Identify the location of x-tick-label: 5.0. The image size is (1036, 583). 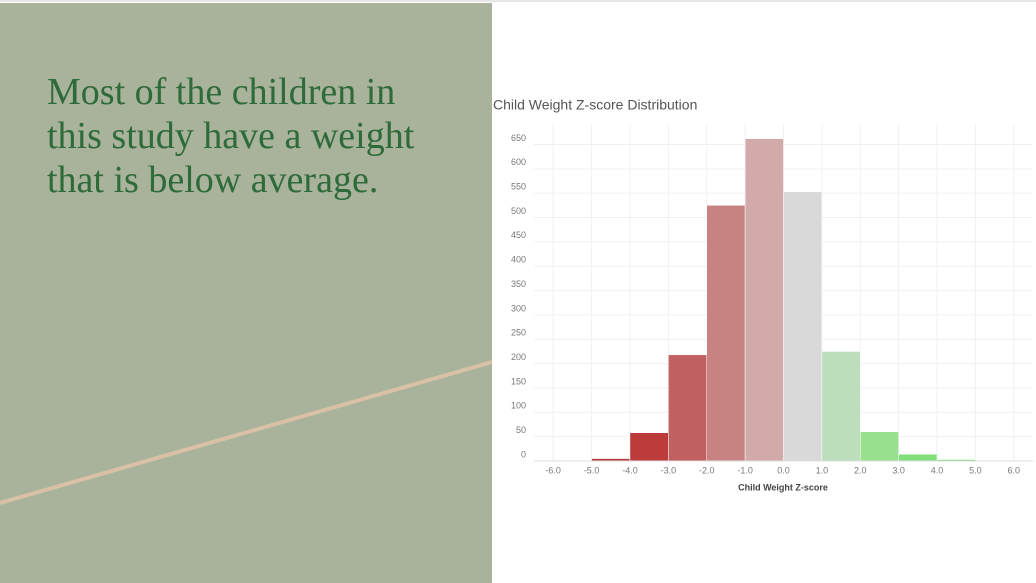
(975, 470).